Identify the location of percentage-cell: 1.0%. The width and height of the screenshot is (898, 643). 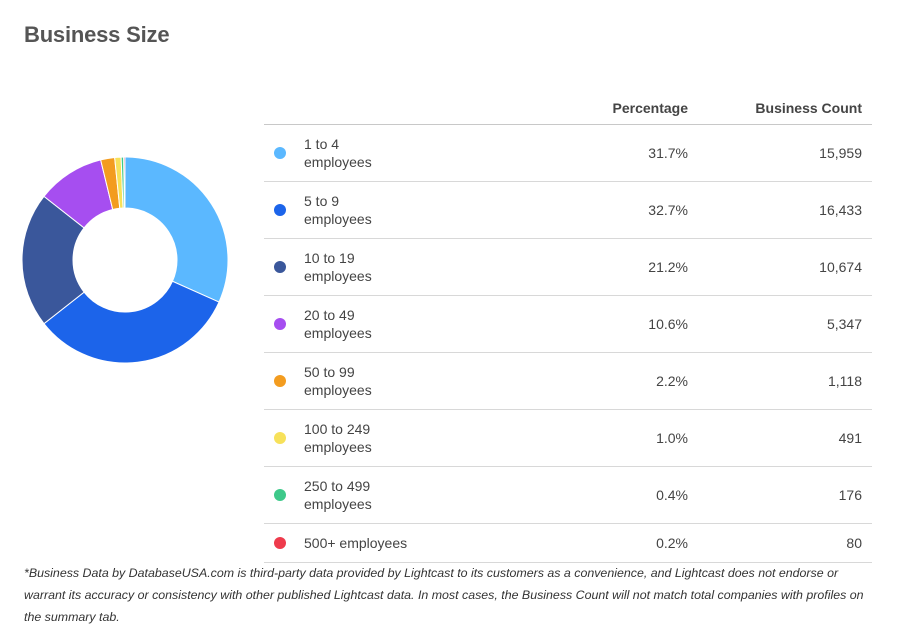
(601, 438).